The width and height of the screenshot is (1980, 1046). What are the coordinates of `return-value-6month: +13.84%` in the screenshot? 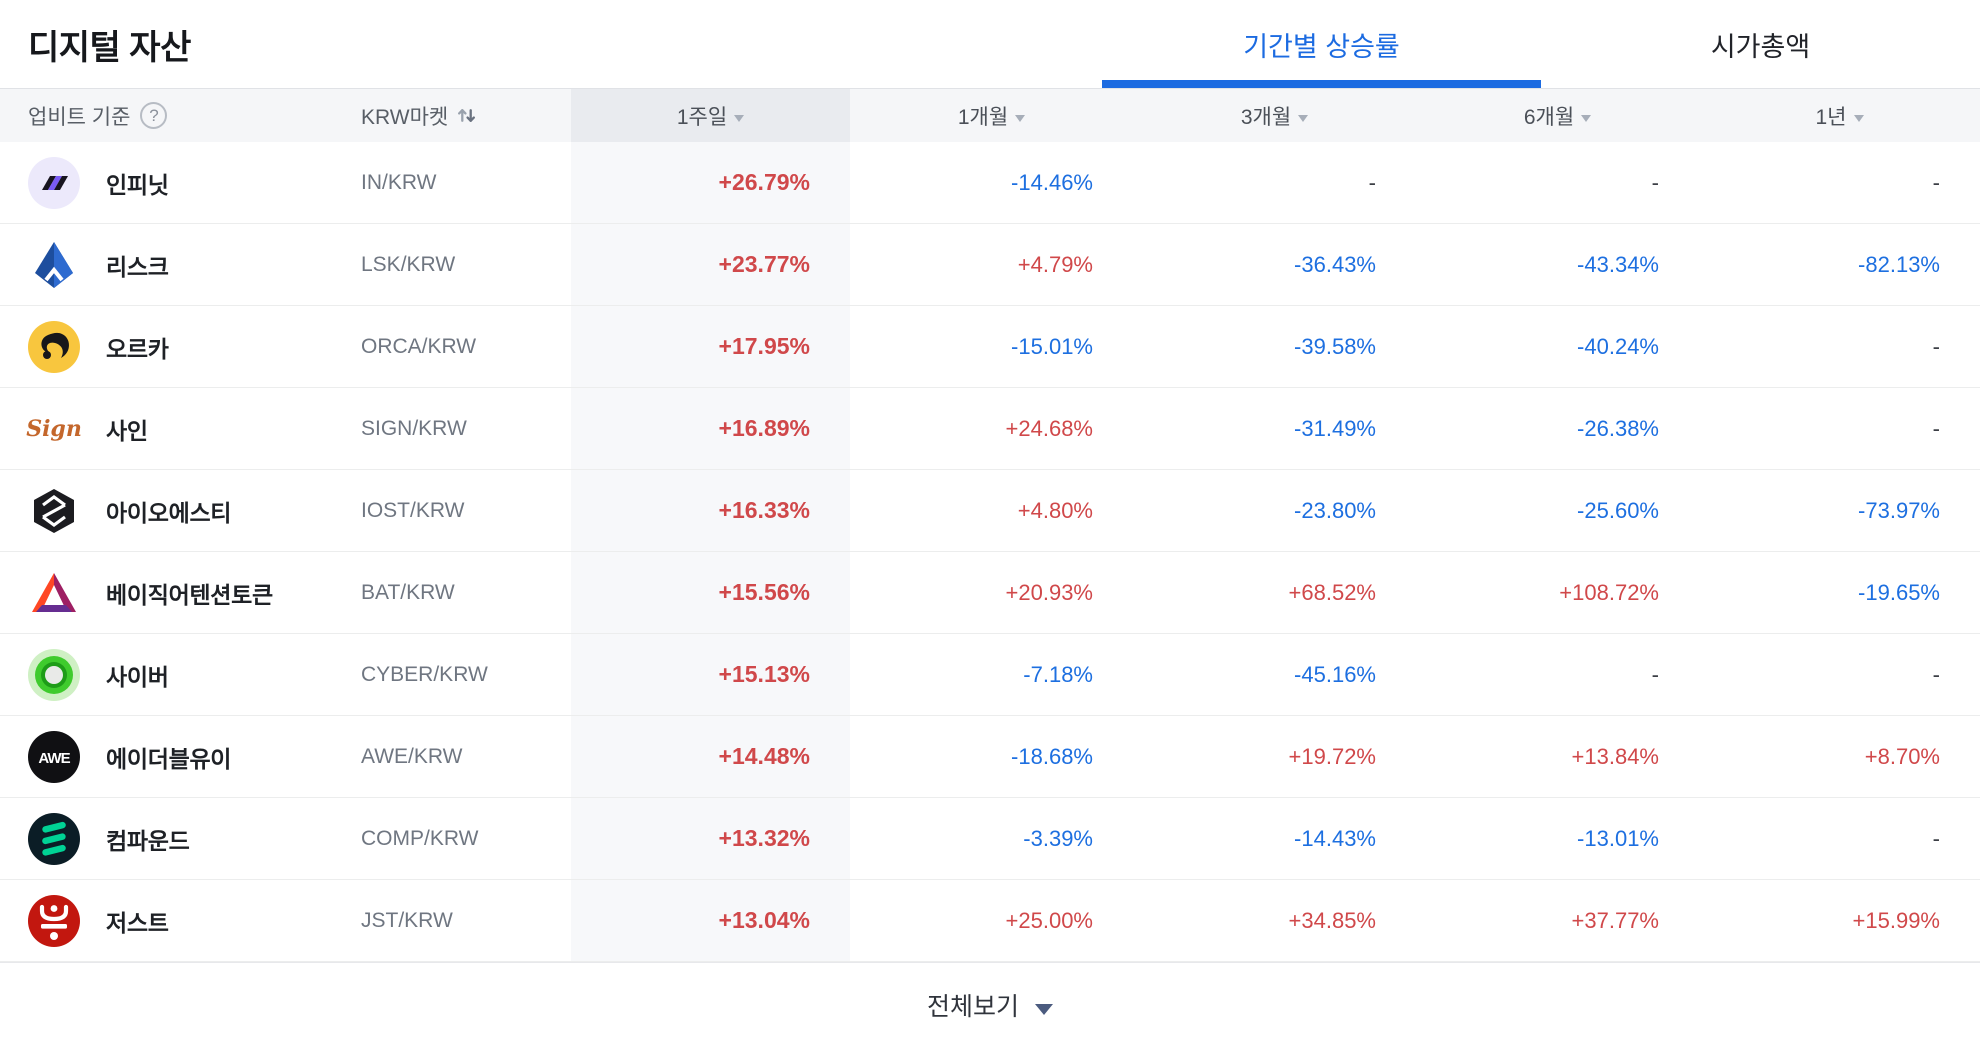 It's located at (1615, 756).